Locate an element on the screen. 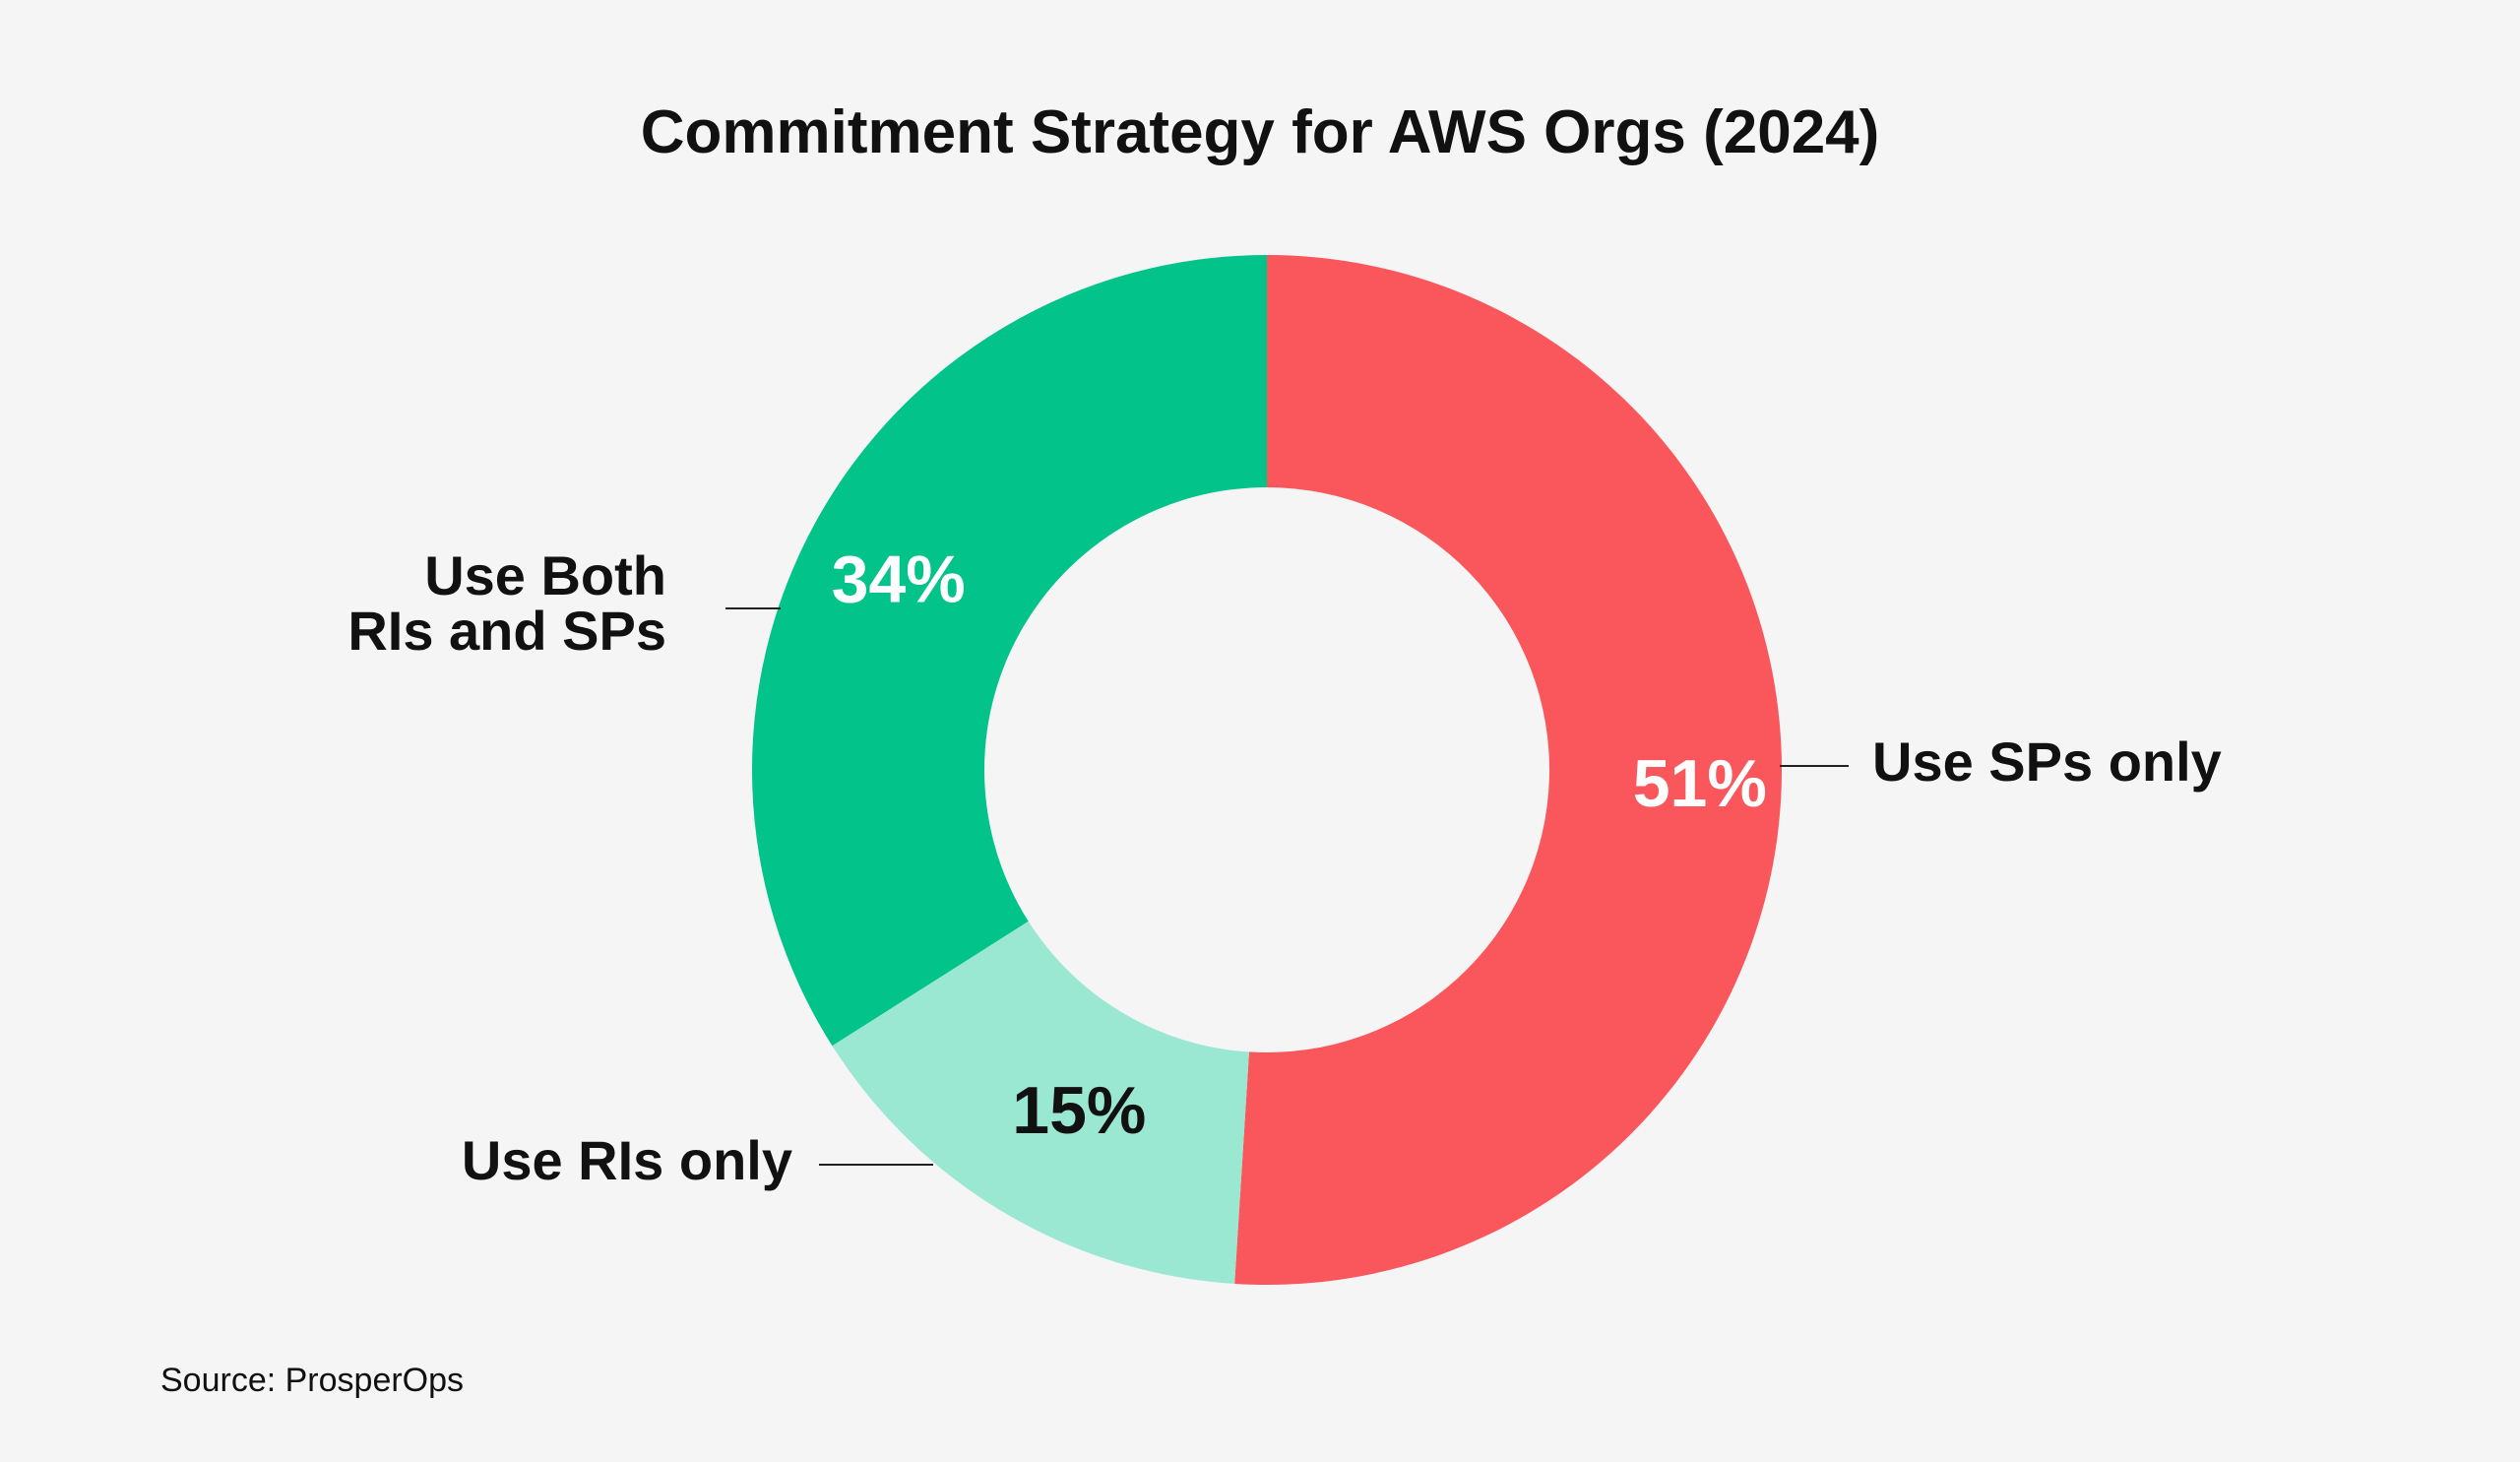 This screenshot has height=1462, width=2520. slice-value-label: 51% is located at coordinates (1700, 783).